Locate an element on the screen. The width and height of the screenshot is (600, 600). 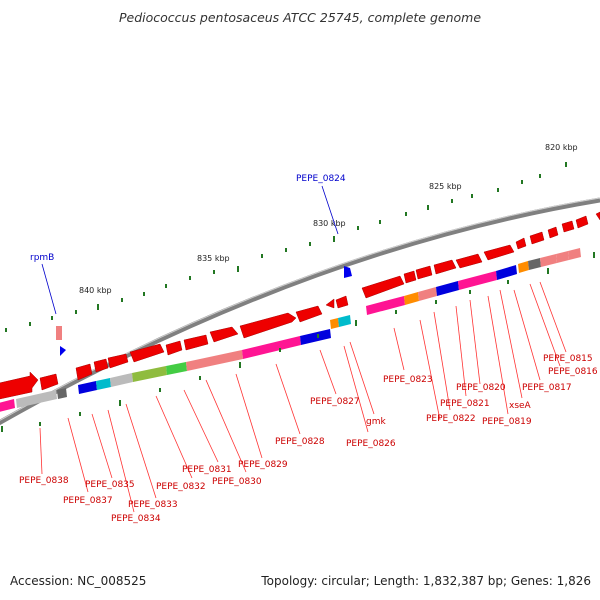
rna-label: PEPE_0824 is located at coordinates (321, 179).